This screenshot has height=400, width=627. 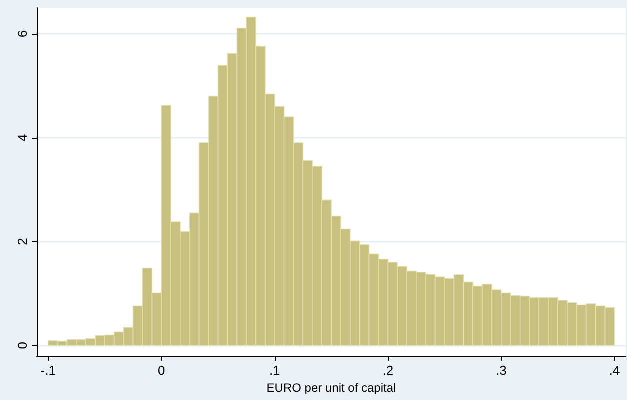 I want to click on x-axis-title: EURO per unit of capital, so click(x=331, y=387).